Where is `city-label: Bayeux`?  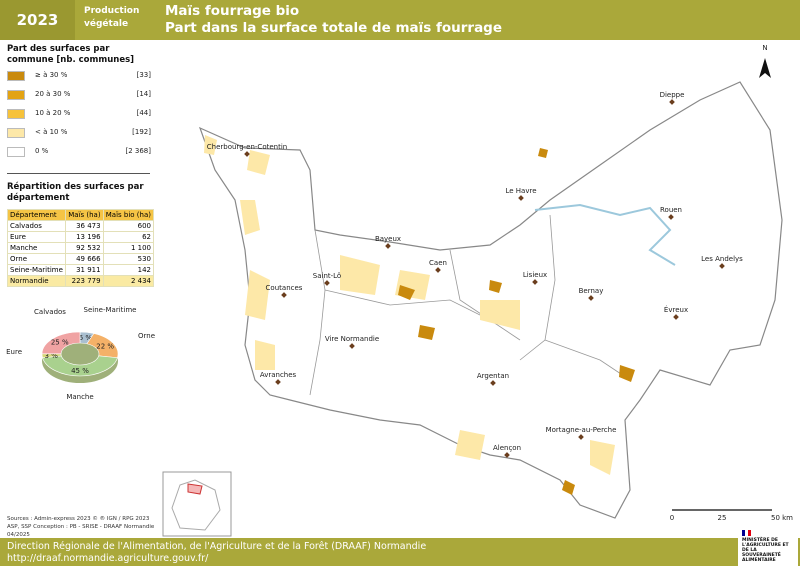
city-label: Bayeux is located at coordinates (388, 239).